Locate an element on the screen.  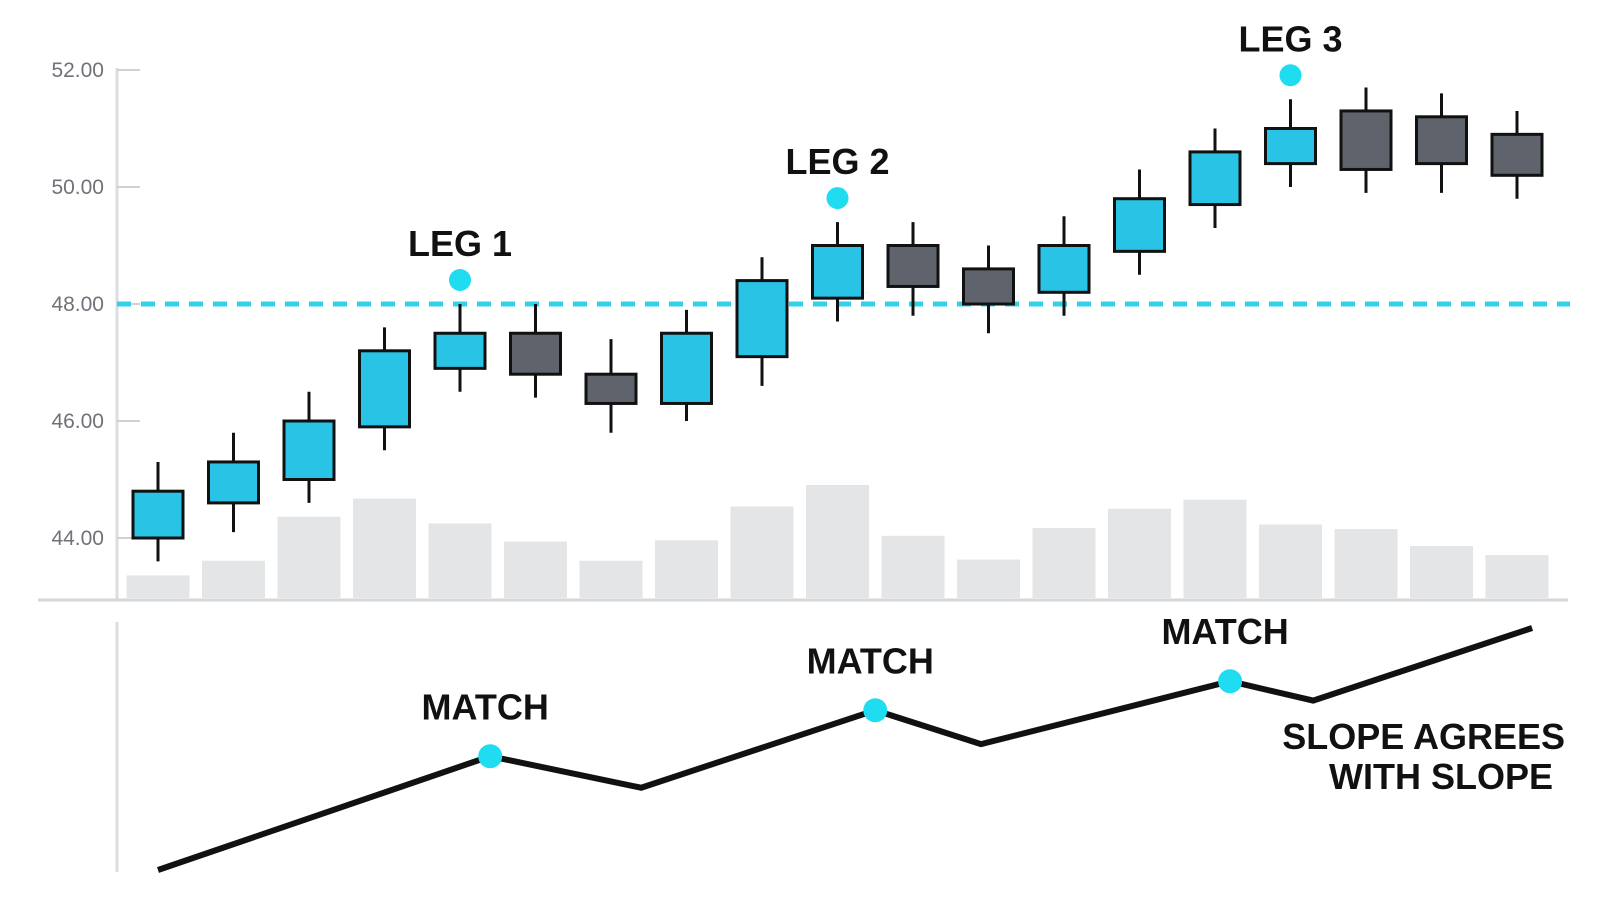
match-markers: MATCH MATCH MATCH is located at coordinates (855, 690).